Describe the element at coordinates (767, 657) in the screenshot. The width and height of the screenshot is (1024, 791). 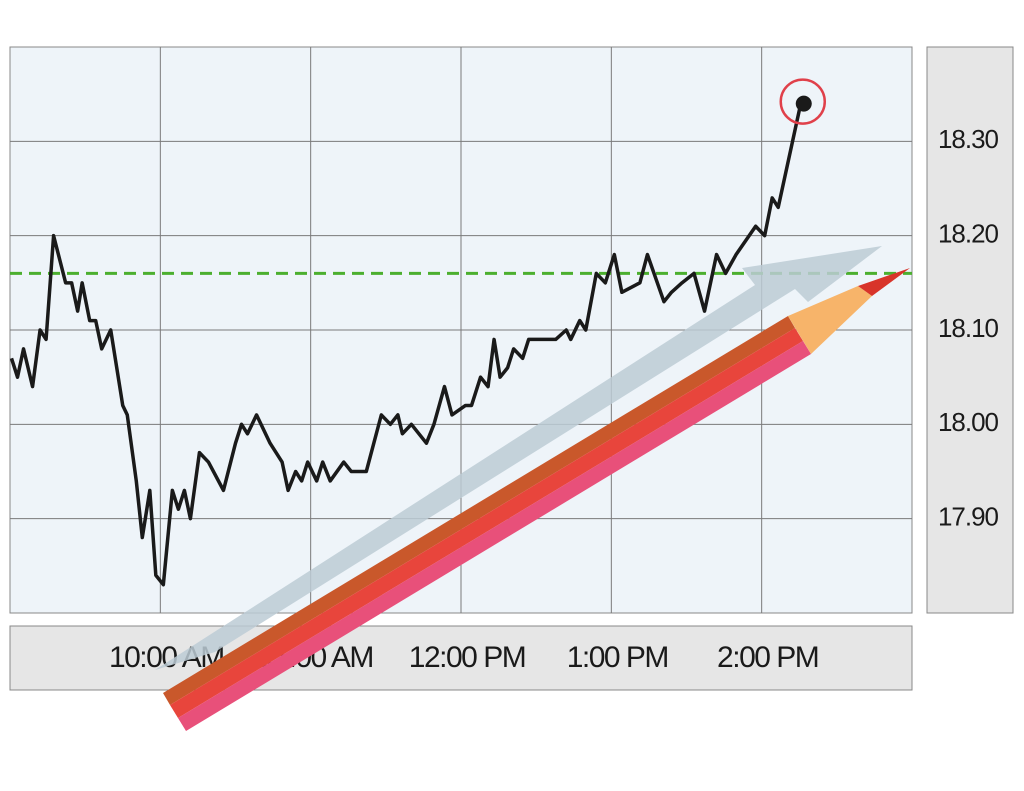
I see `x-tick-label: 2:00 PM` at that location.